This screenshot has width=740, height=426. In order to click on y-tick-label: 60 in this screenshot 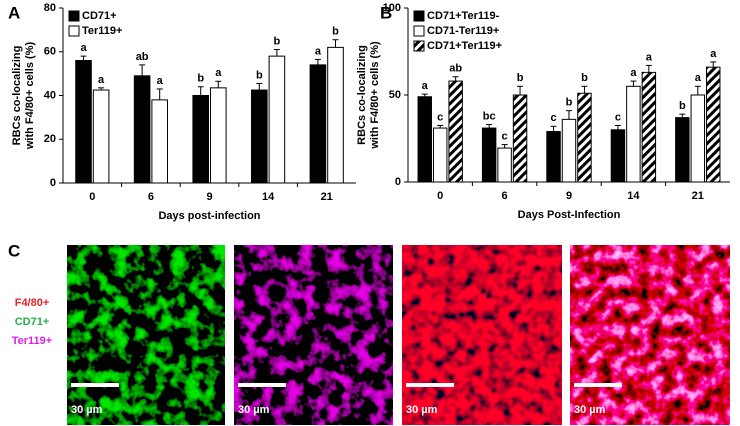, I will do `click(50, 52)`.